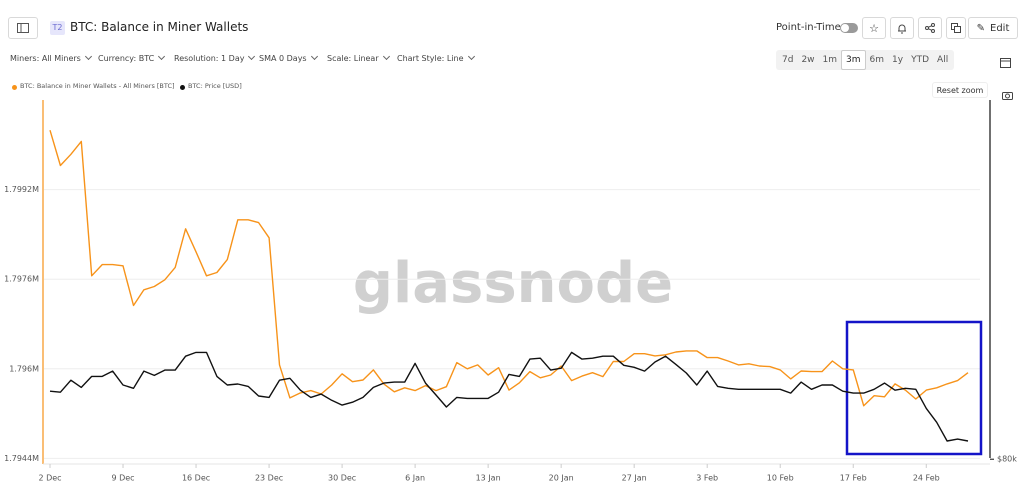 The image size is (1024, 494). Describe the element at coordinates (877, 60) in the screenshot. I see `range-button: 6m` at that location.